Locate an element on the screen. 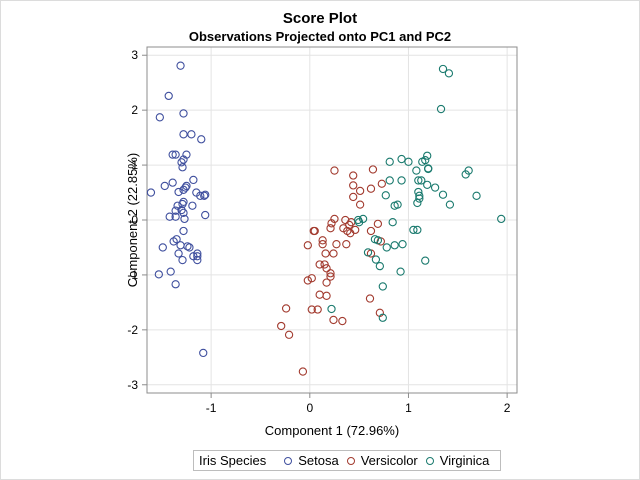  legend-label: Versicolor is located at coordinates (389, 460).